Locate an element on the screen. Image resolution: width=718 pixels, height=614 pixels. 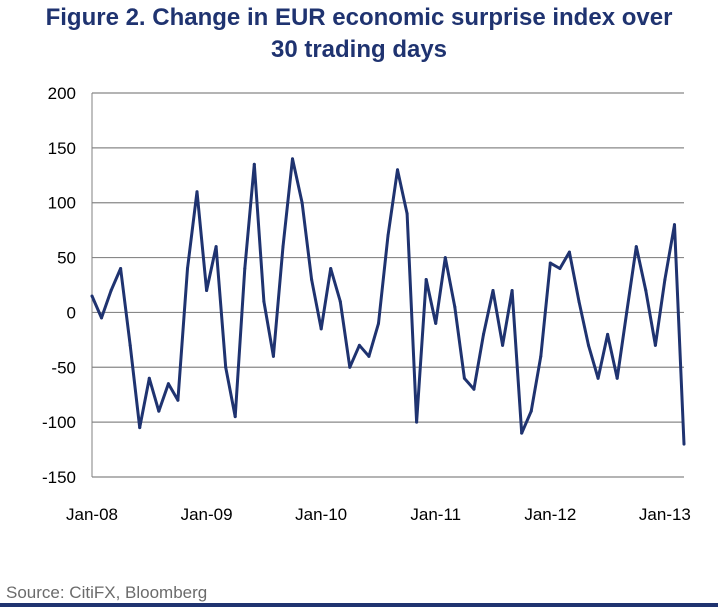
chart-title-line-2: 30 trading days is located at coordinates (359, 49).